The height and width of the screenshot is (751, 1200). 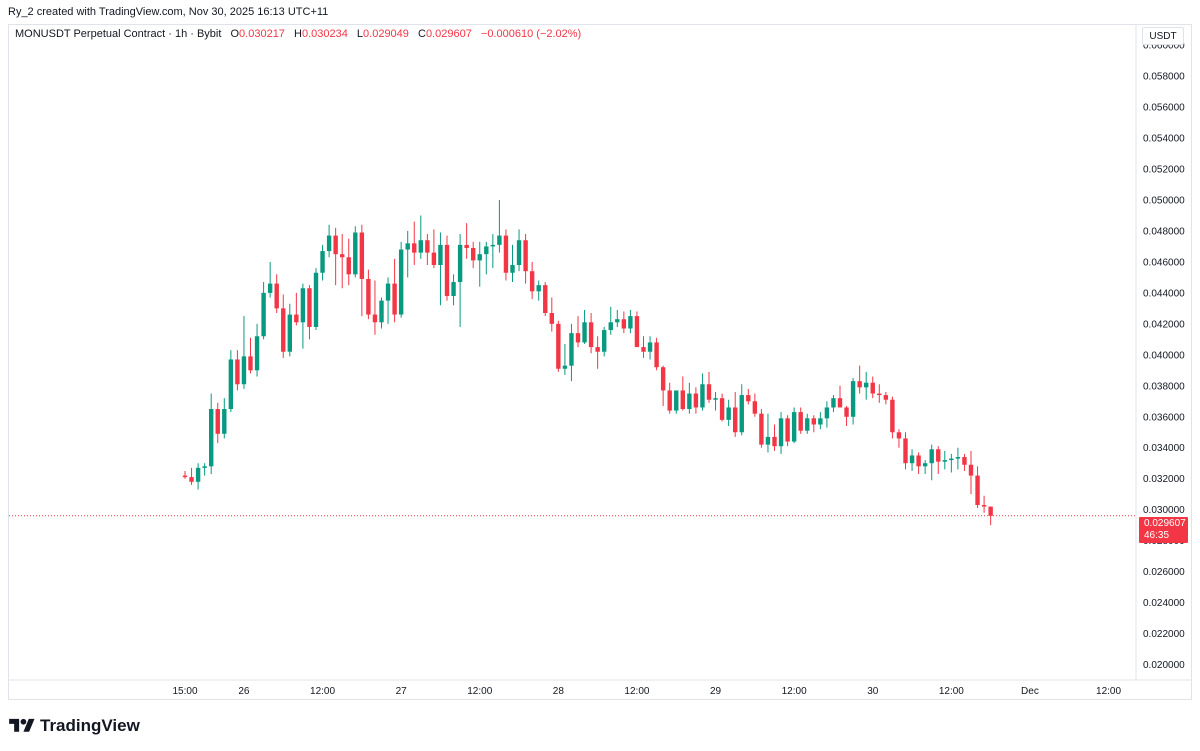 I want to click on y-tick-label: 0.058000, so click(x=1164, y=77).